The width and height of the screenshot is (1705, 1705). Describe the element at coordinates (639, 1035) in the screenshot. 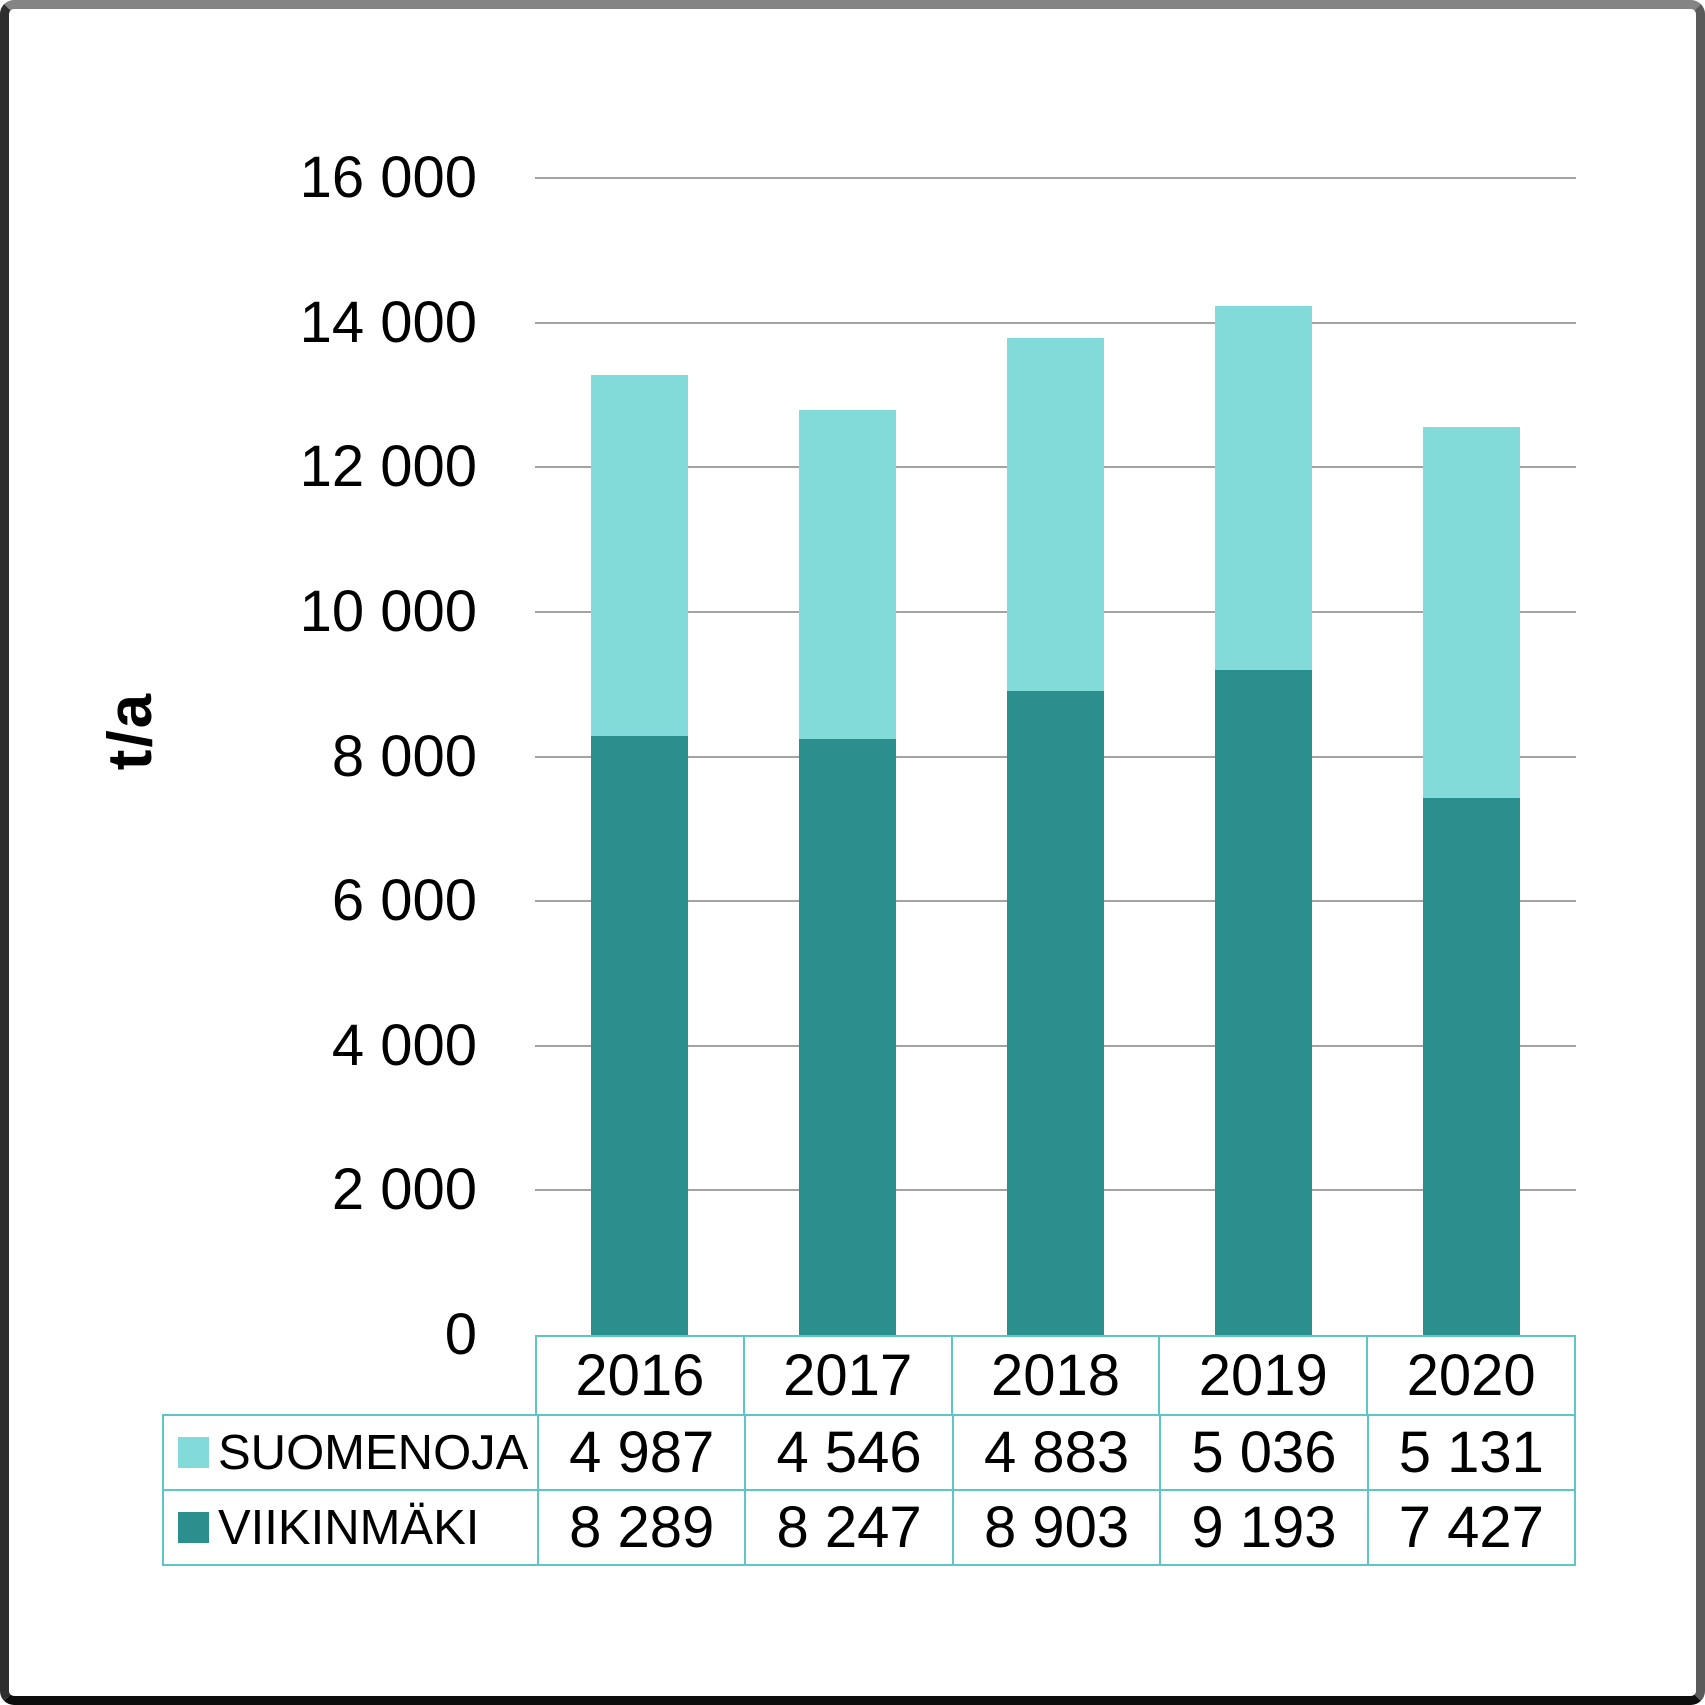

I see `bar-segment-viikinmaki-2016` at that location.